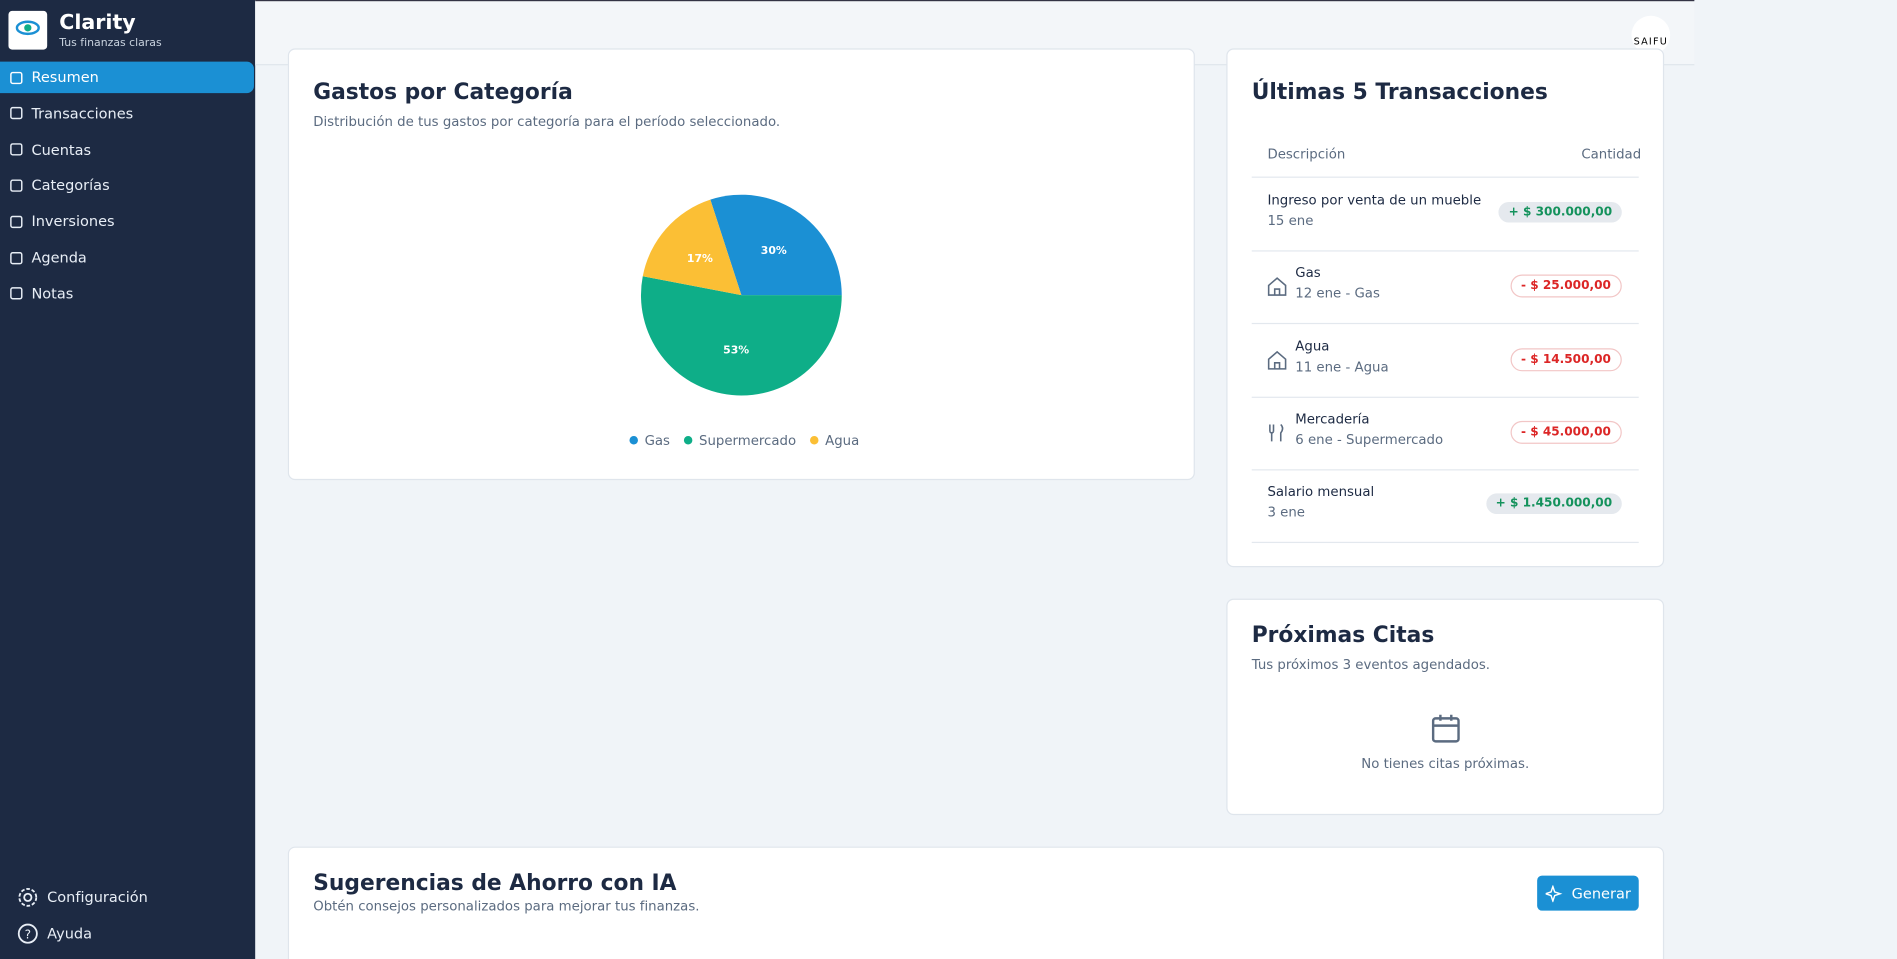 The height and width of the screenshot is (959, 1897). I want to click on sparkle-icon, so click(1553, 893).